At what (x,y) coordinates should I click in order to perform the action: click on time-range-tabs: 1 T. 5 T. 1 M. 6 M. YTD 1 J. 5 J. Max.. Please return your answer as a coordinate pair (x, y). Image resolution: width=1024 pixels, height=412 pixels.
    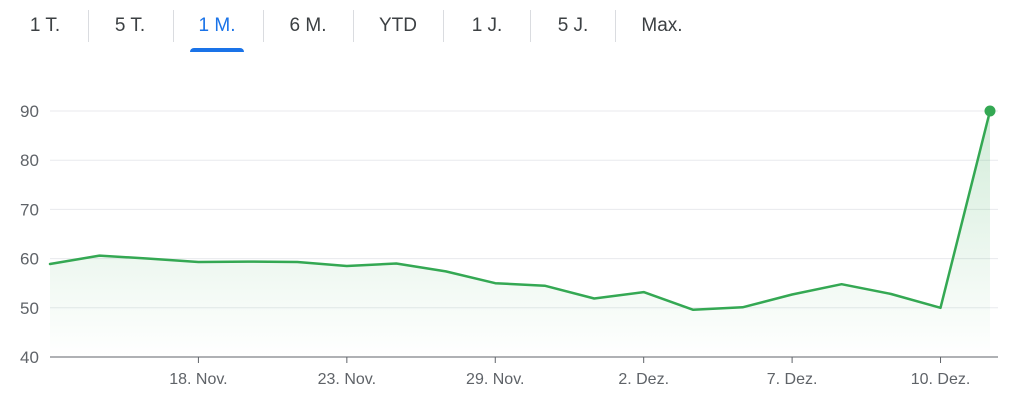
    Looking at the image, I should click on (512, 26).